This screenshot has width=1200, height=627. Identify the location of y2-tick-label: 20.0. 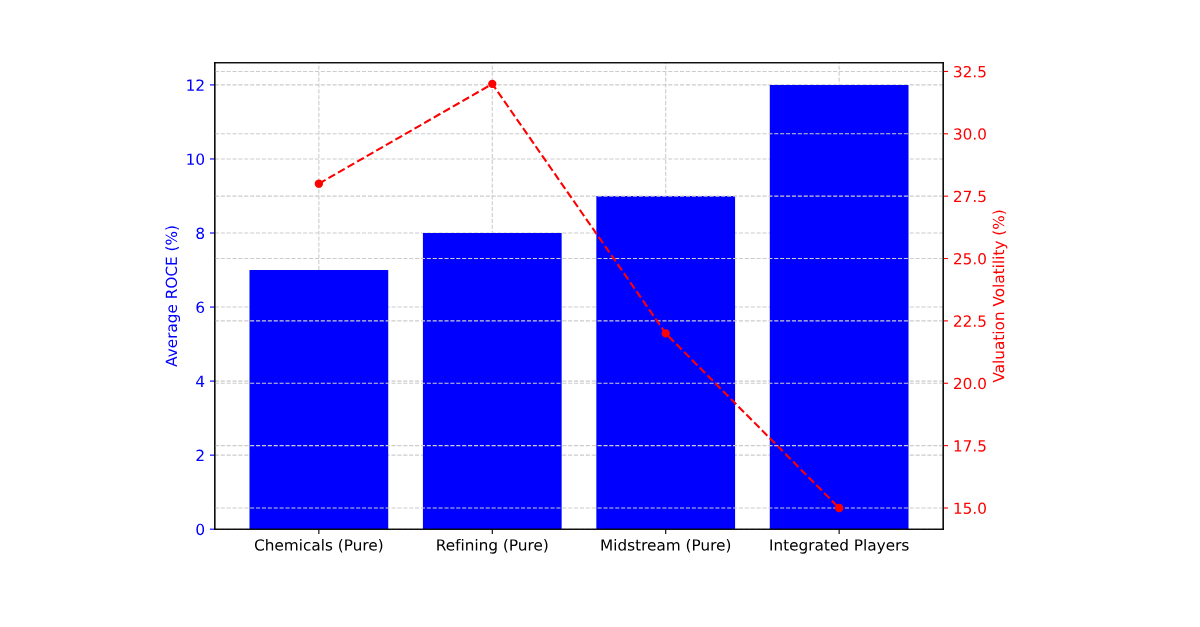
(970, 383).